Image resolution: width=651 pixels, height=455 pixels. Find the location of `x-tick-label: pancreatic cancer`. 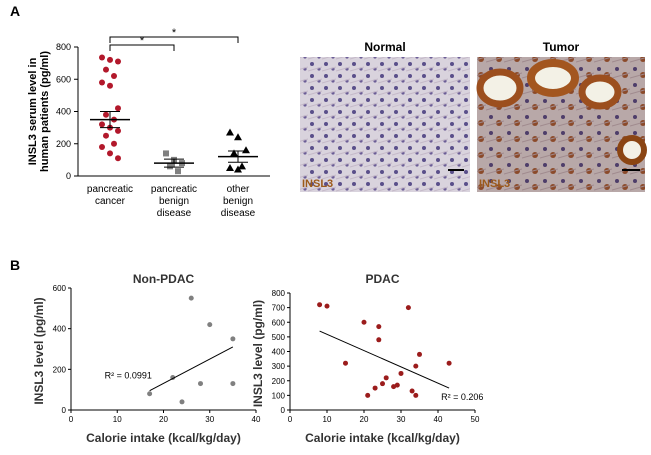

x-tick-label: pancreatic cancer is located at coordinates (110, 195).